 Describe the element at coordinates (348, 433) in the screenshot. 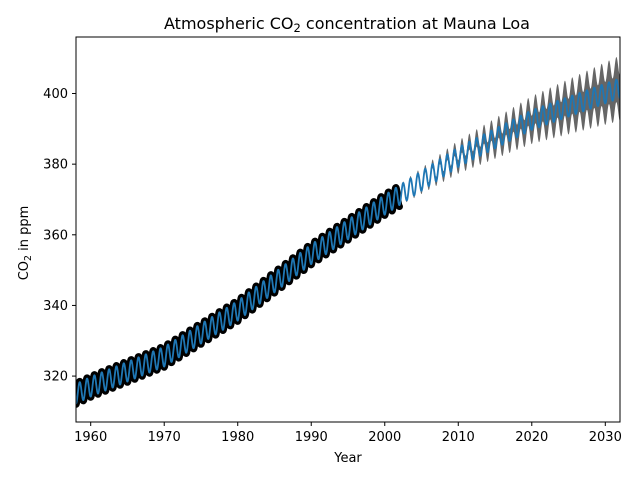

I see `x-axis: 1960 1970 1980 1990 2000 2010 2020 2030` at that location.